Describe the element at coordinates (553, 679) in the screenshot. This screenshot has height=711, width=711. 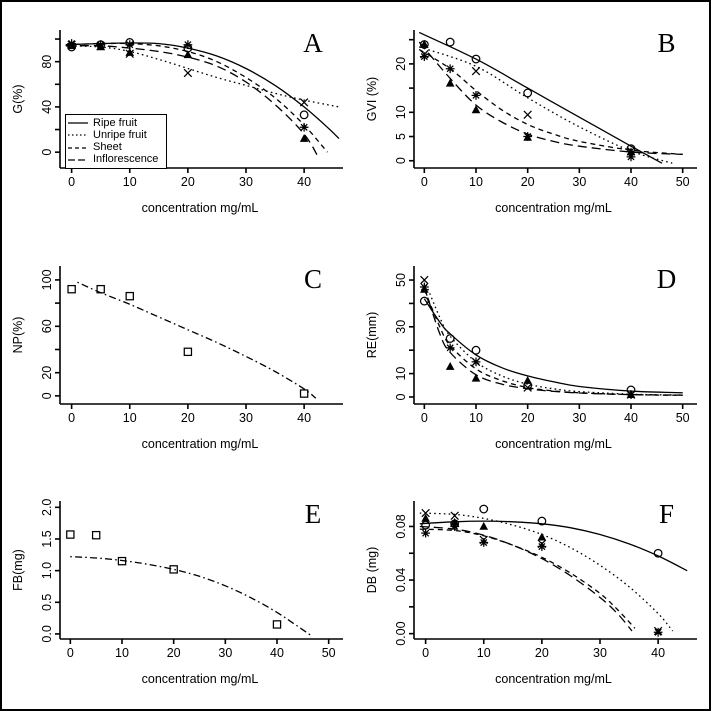
I see `panel-f-x-axis-title: concentration mg/mL` at that location.